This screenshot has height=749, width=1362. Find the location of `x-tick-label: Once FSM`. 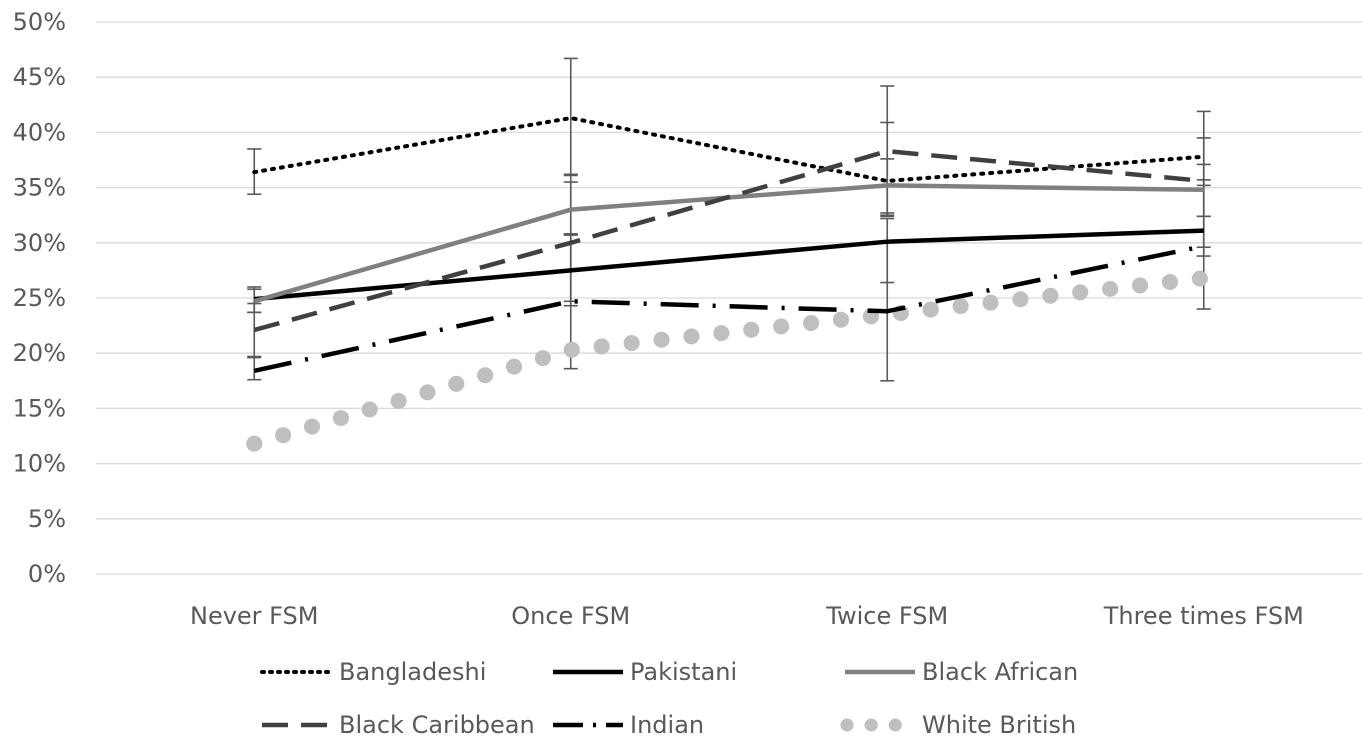

x-tick-label: Once FSM is located at coordinates (570, 616).